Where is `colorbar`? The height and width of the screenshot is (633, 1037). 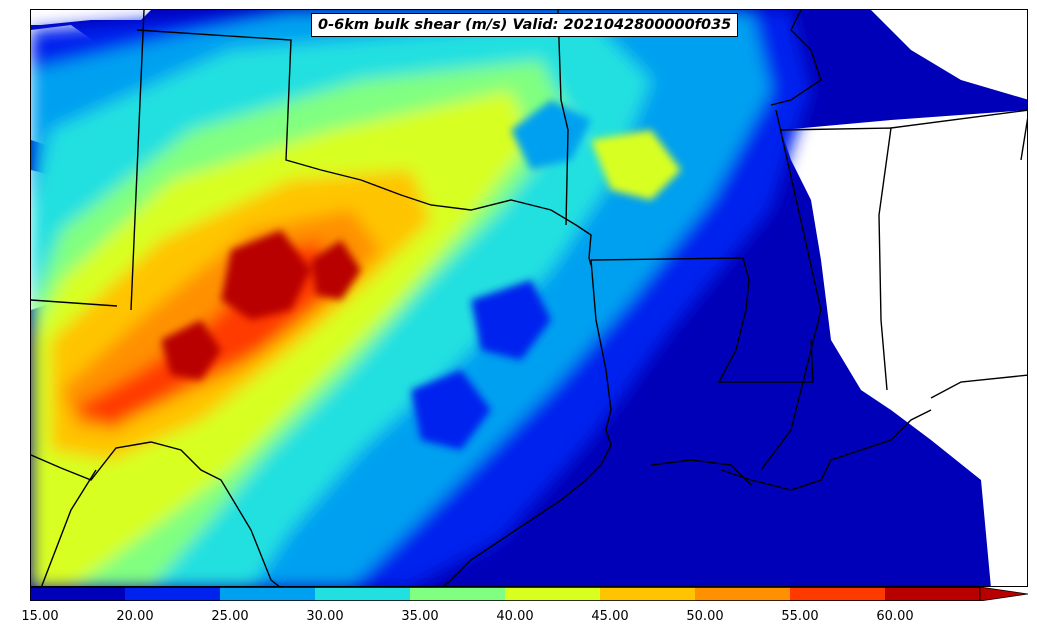
colorbar is located at coordinates (529, 594).